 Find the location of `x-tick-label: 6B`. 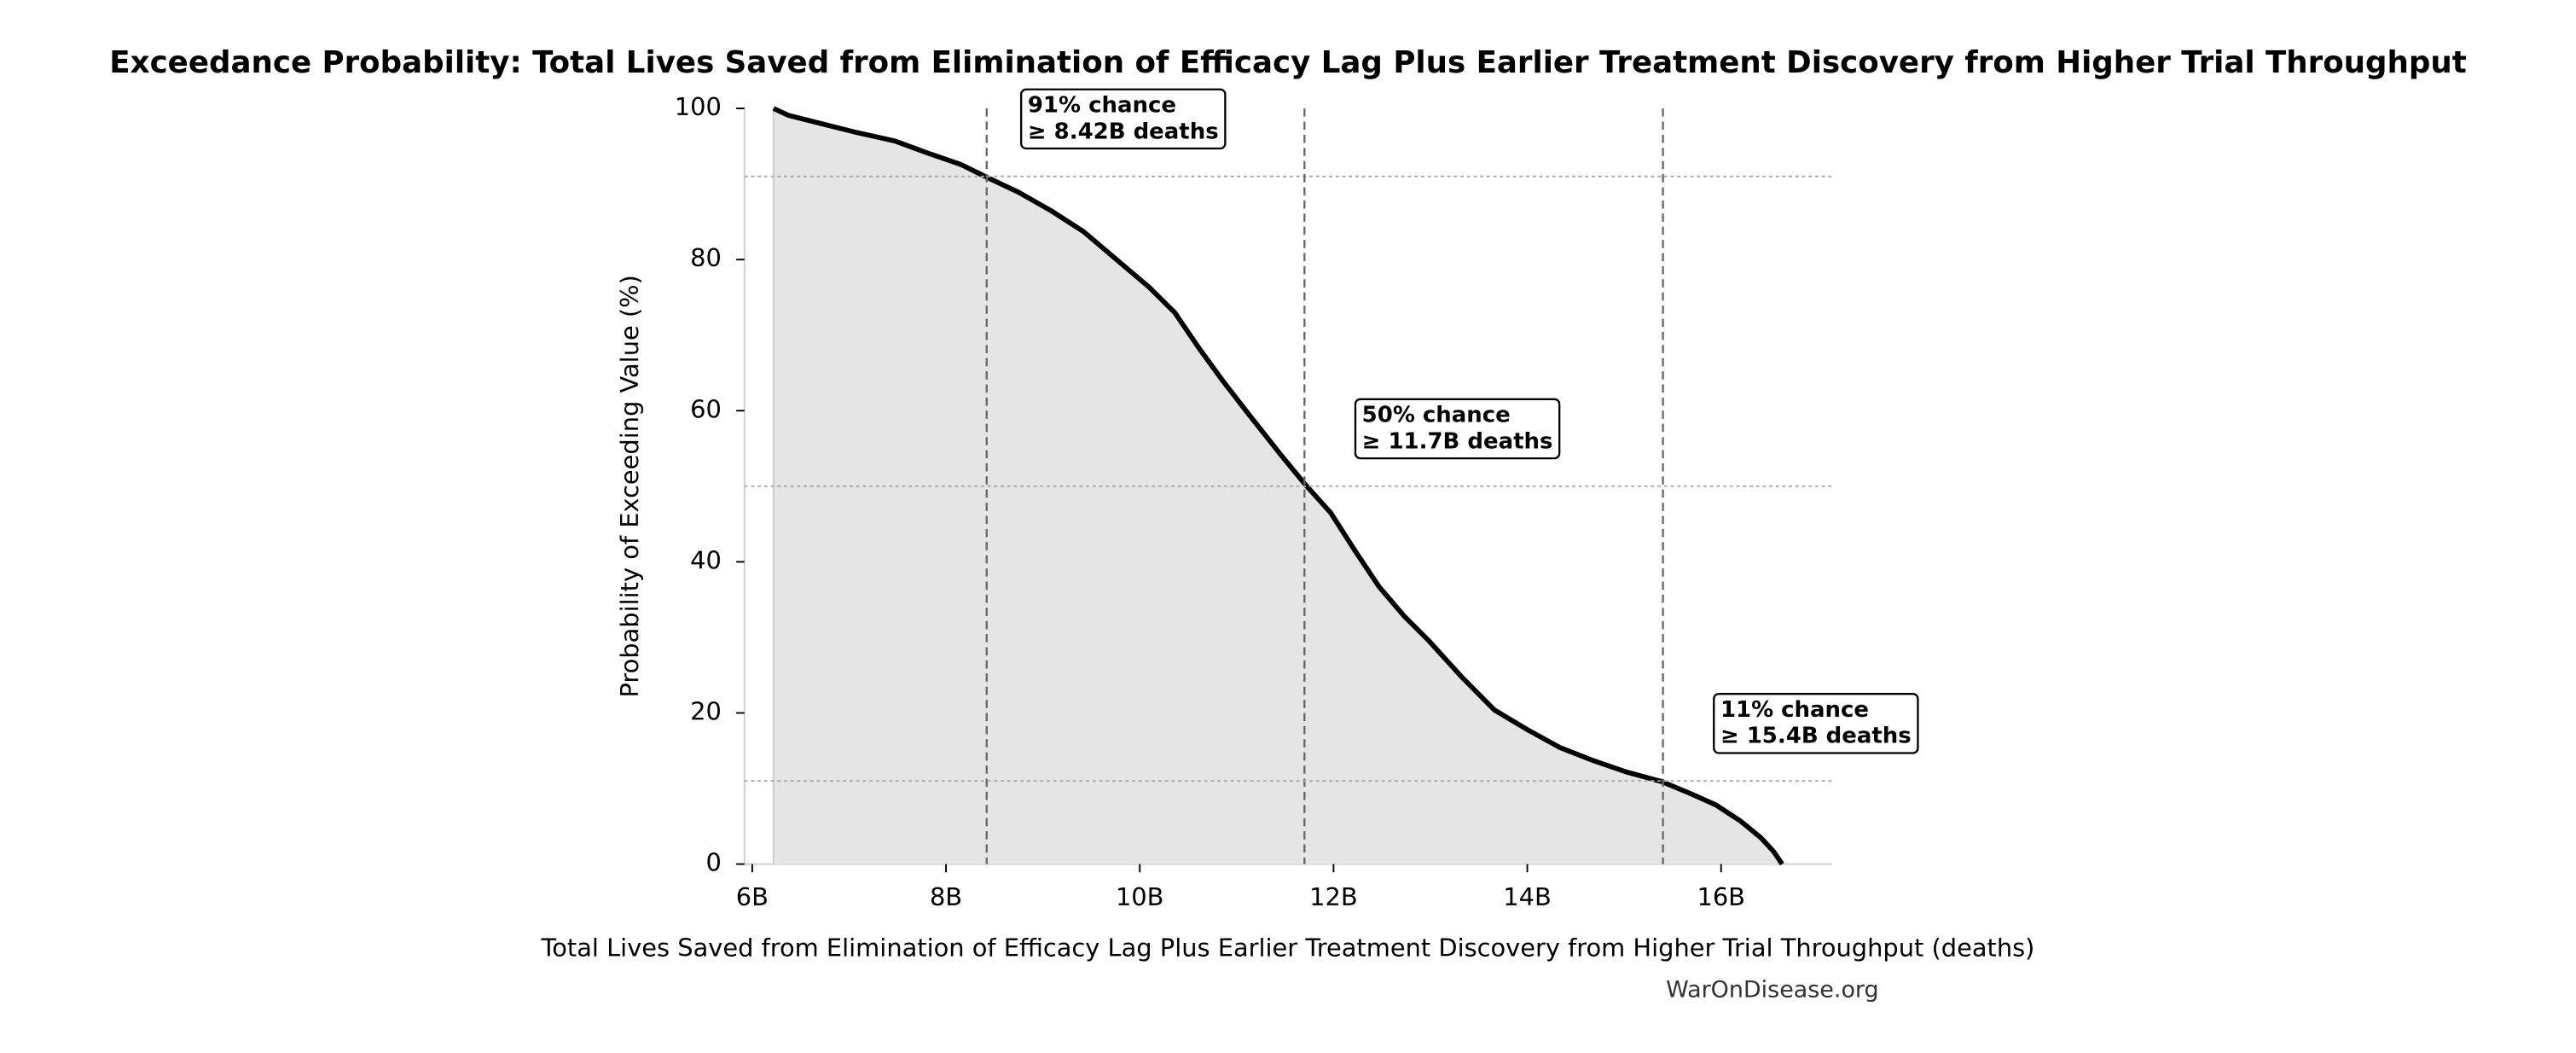

x-tick-label: 6B is located at coordinates (752, 896).